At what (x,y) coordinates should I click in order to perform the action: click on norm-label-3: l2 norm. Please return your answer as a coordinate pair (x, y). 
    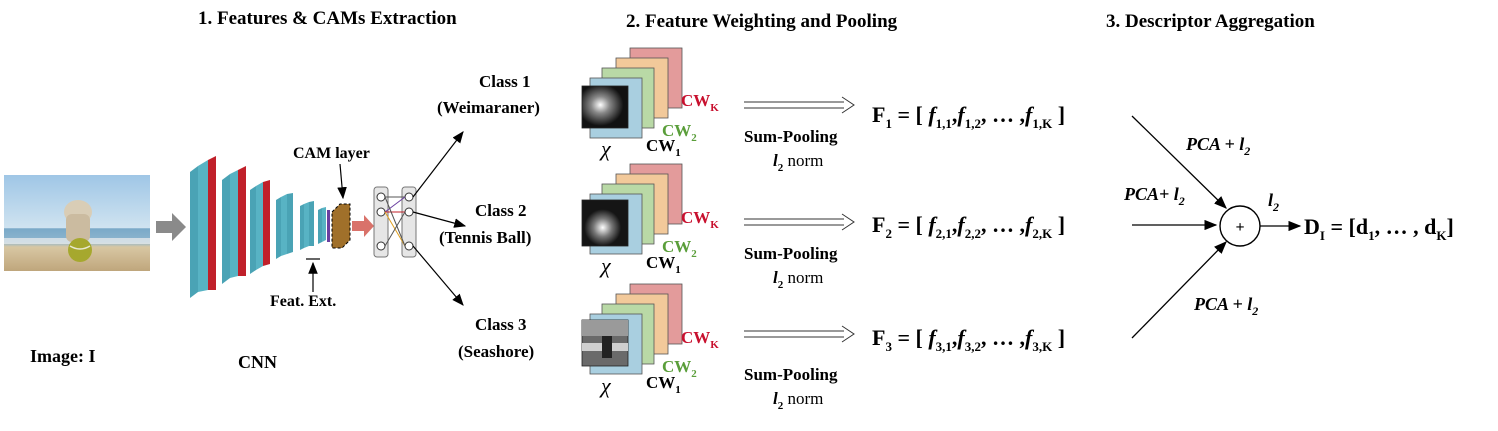
    Looking at the image, I should click on (798, 400).